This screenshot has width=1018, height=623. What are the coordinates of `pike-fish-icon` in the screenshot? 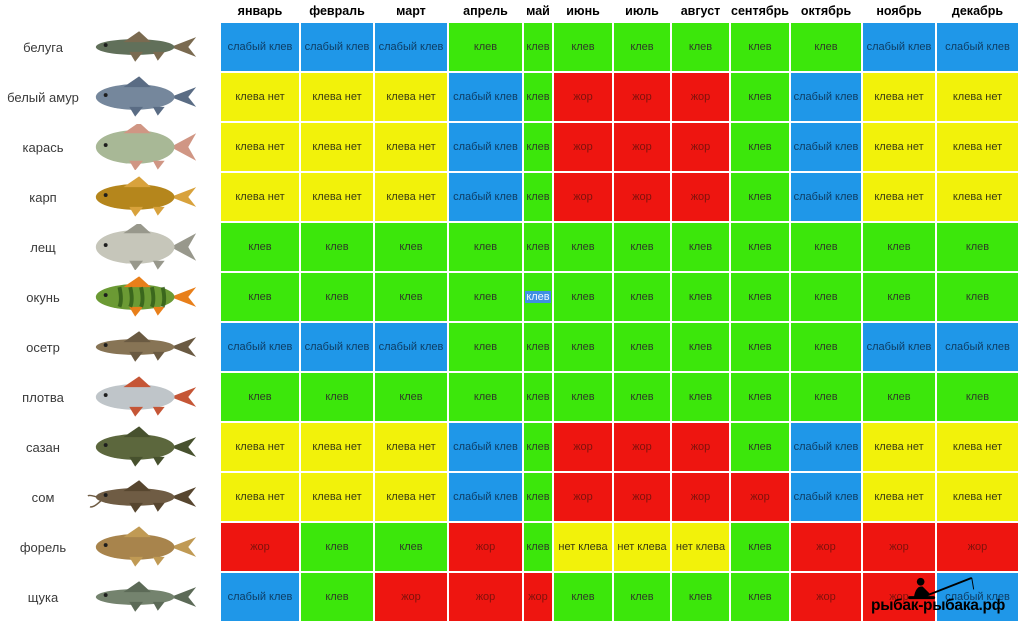 It's located at (146, 596).